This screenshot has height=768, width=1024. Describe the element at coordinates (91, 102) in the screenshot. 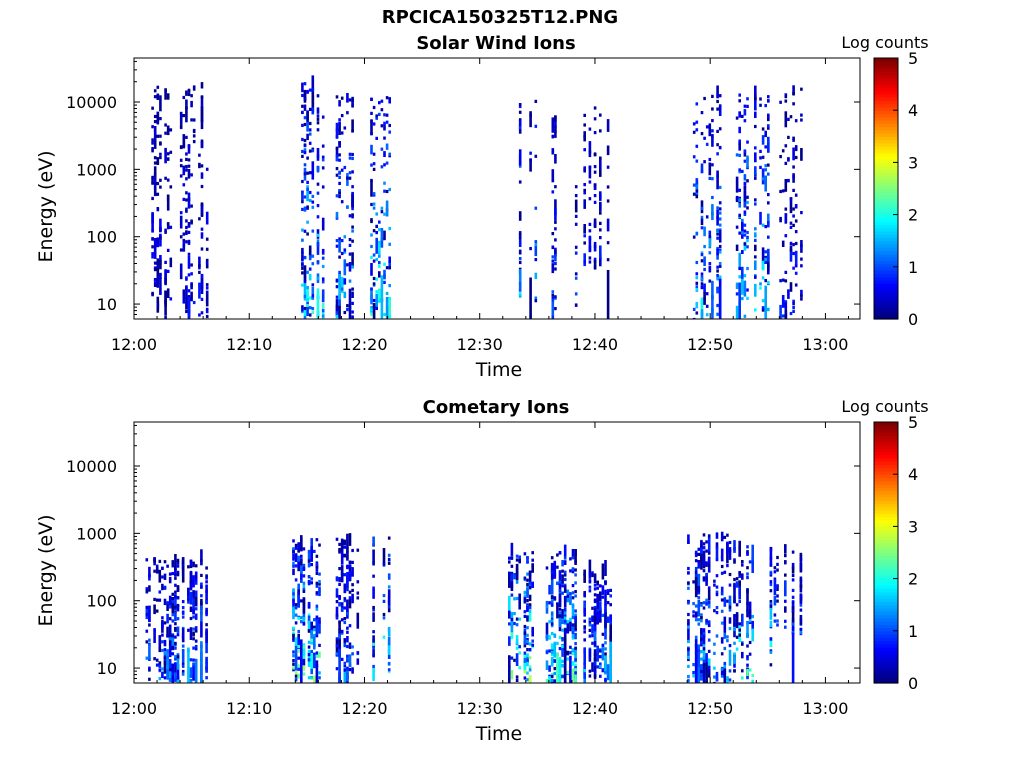

I see `y-tick-label: 10000` at that location.